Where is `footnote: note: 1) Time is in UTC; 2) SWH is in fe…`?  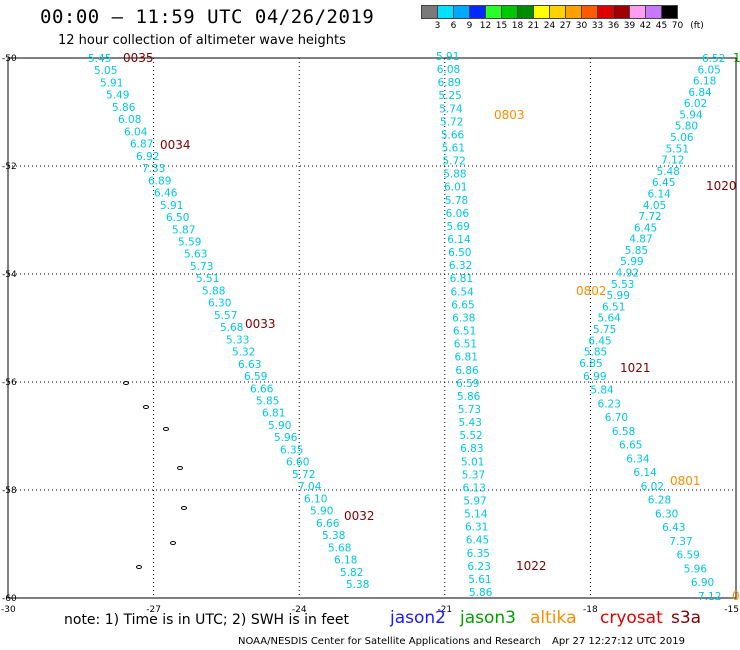
footnote: note: 1) Time is in UTC; 2) SWH is in fe… is located at coordinates (207, 620).